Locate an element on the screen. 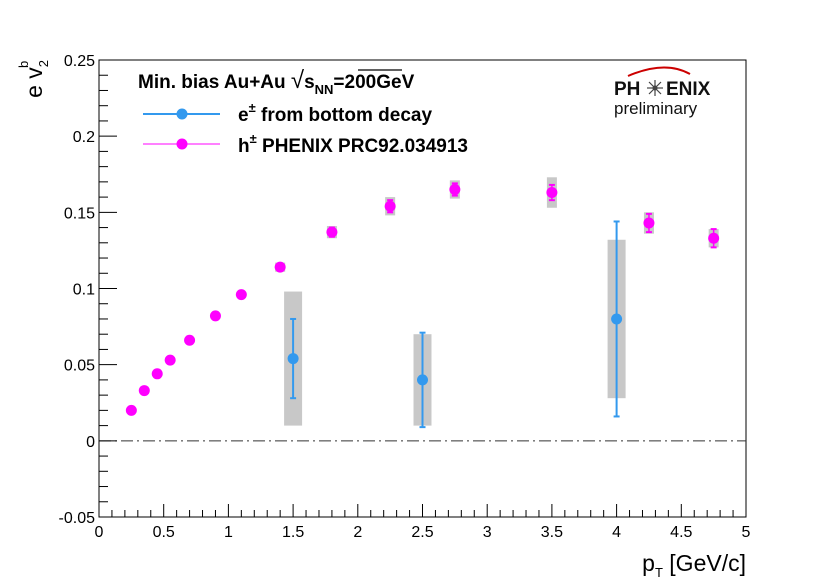 This screenshot has height=587, width=830. legend-marker-bottom is located at coordinates (182, 114).